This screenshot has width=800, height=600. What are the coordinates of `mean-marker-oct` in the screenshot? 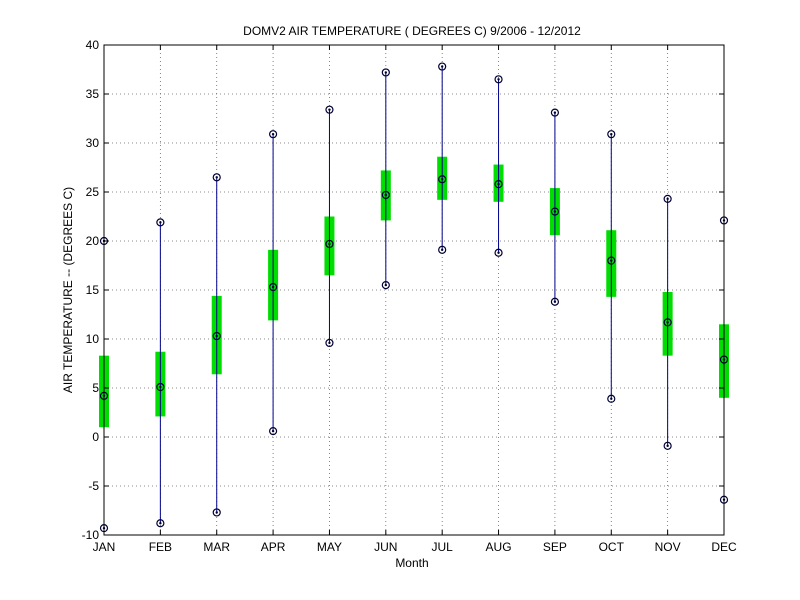 It's located at (611, 260).